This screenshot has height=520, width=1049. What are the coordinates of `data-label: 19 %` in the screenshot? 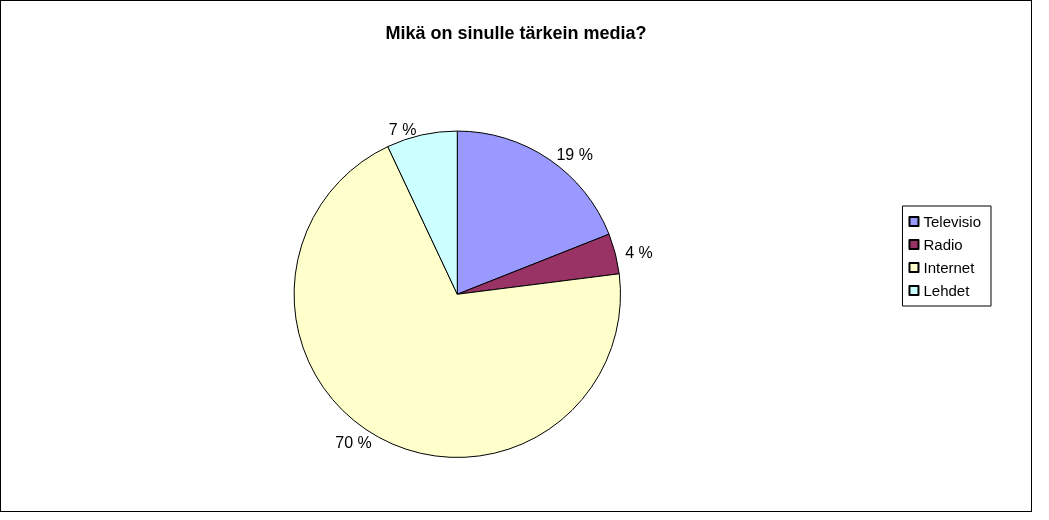 It's located at (574, 154).